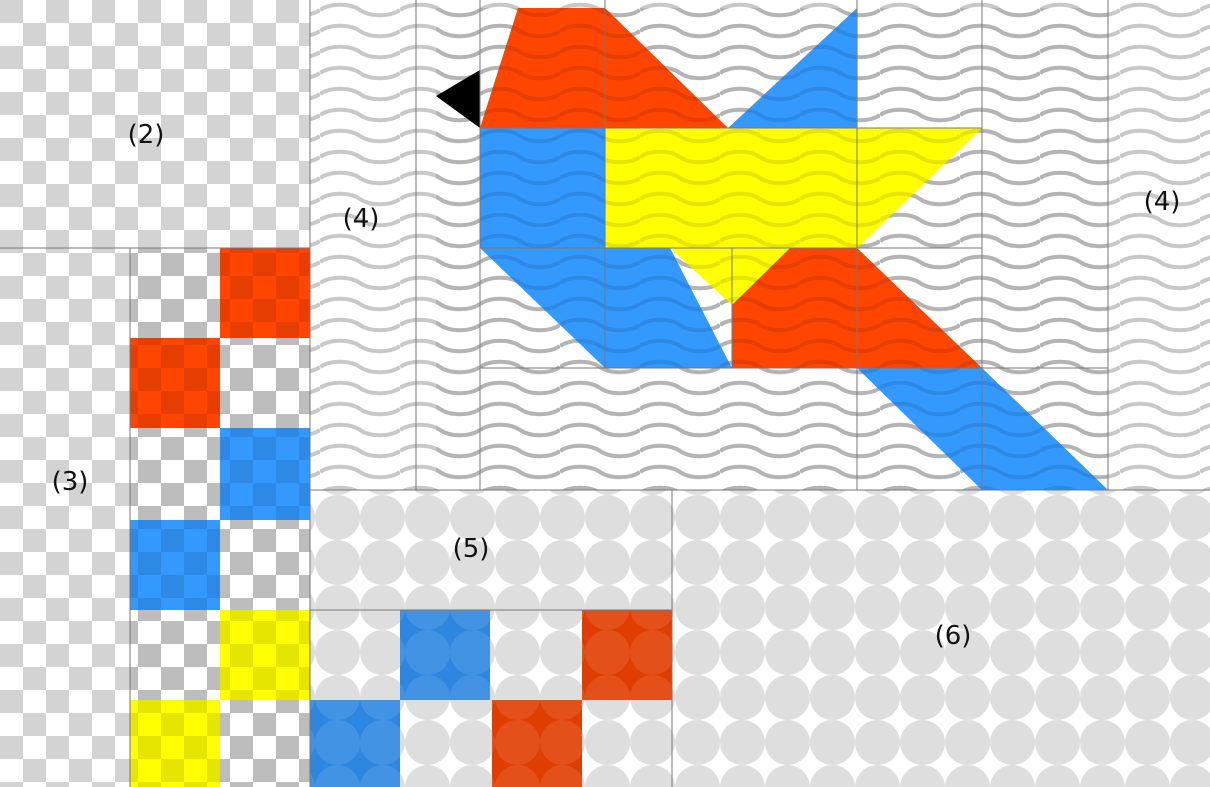 The image size is (1210, 787). Describe the element at coordinates (361, 219) in the screenshot. I see `region-4-left-label: (4)` at that location.